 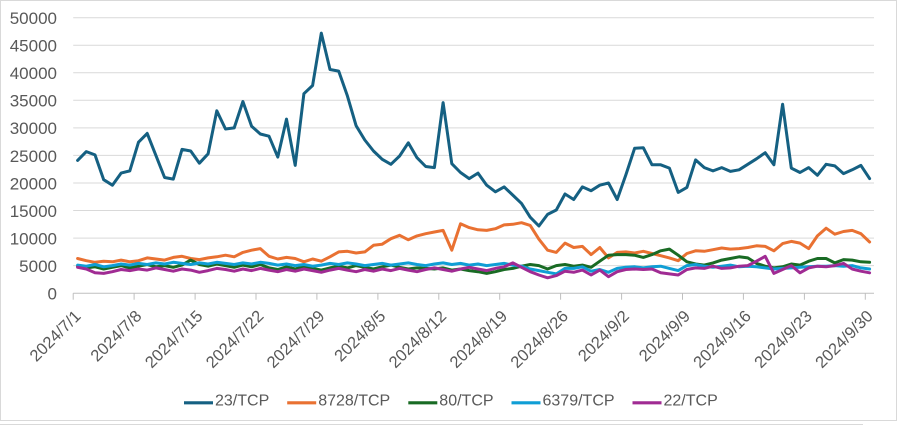 I want to click on svg-text: 20000, so click(x=33, y=183).